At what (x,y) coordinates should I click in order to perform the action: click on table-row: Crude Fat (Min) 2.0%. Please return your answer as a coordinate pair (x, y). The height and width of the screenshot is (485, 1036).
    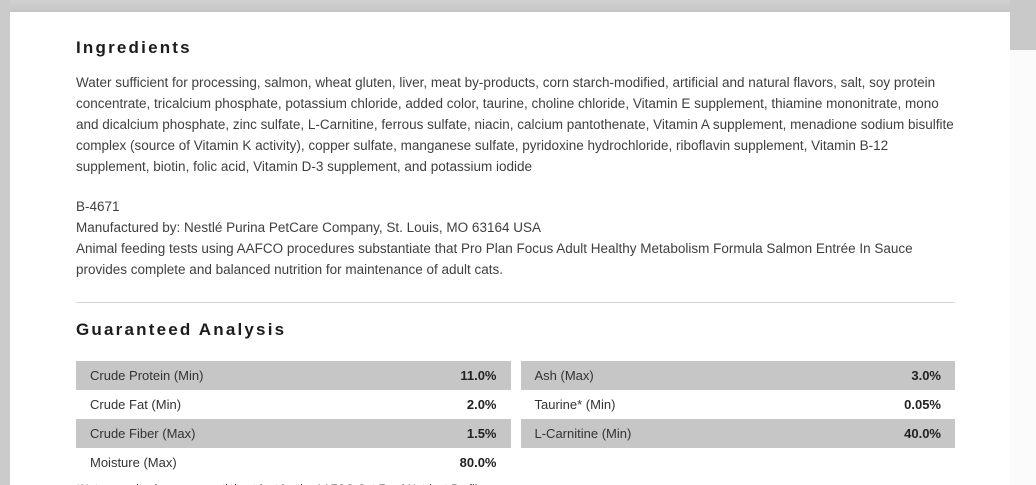
    Looking at the image, I should click on (293, 404).